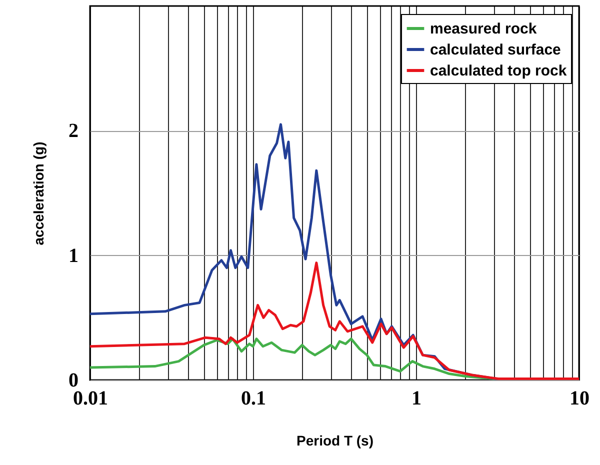 The image size is (600, 465). Describe the element at coordinates (417, 399) in the screenshot. I see `x-tick-label: 1` at that location.